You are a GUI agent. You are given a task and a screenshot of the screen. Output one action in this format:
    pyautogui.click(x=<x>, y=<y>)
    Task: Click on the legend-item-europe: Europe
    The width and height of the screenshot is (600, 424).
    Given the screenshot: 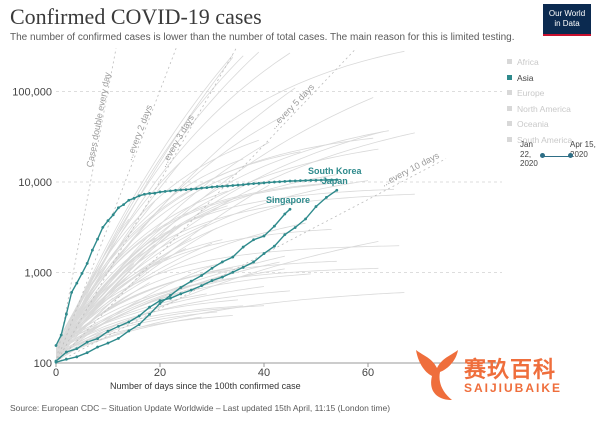 What is the action you would take?
    pyautogui.click(x=539, y=94)
    